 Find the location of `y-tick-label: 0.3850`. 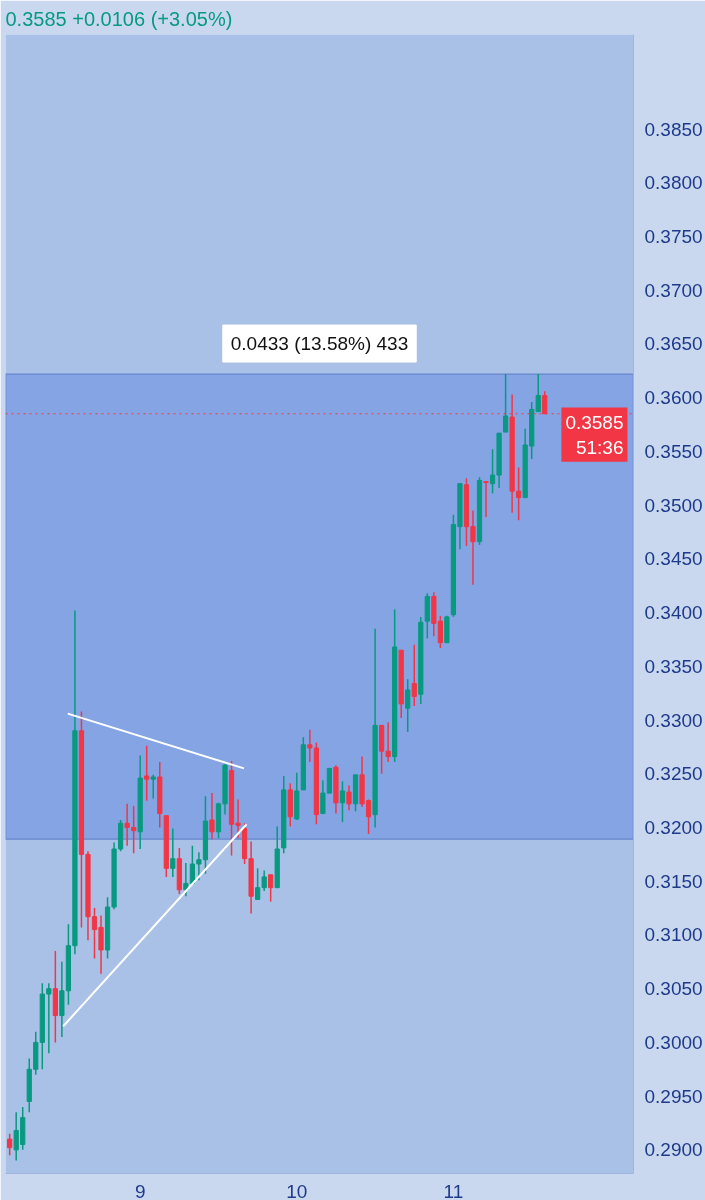

y-tick-label: 0.3850 is located at coordinates (673, 129).